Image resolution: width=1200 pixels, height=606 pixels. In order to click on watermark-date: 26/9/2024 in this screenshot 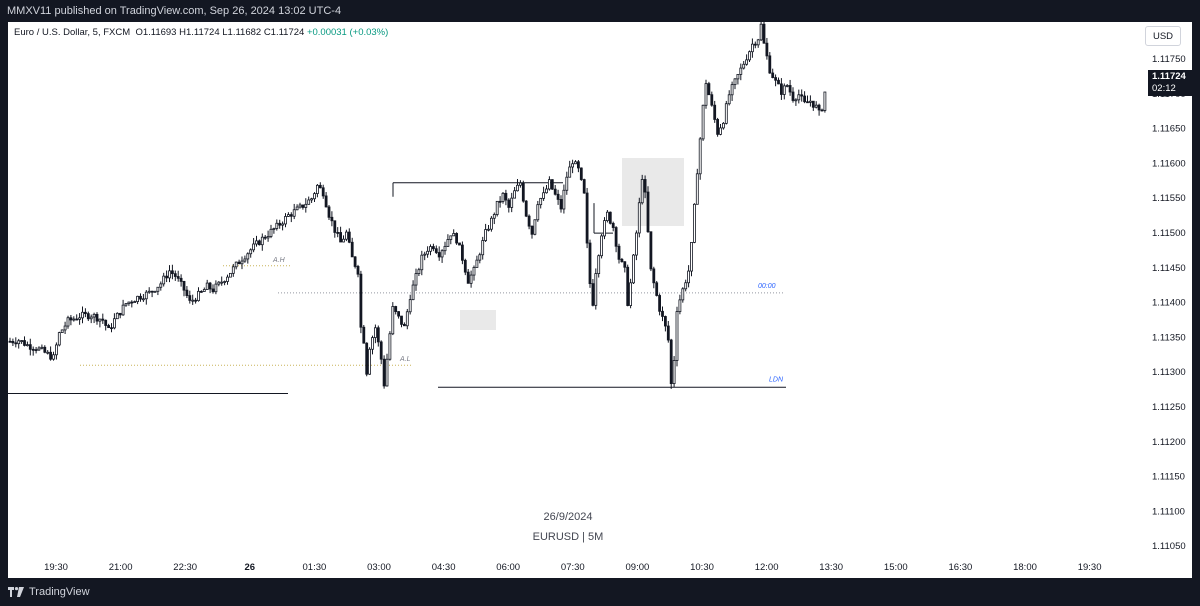, I will do `click(568, 517)`.